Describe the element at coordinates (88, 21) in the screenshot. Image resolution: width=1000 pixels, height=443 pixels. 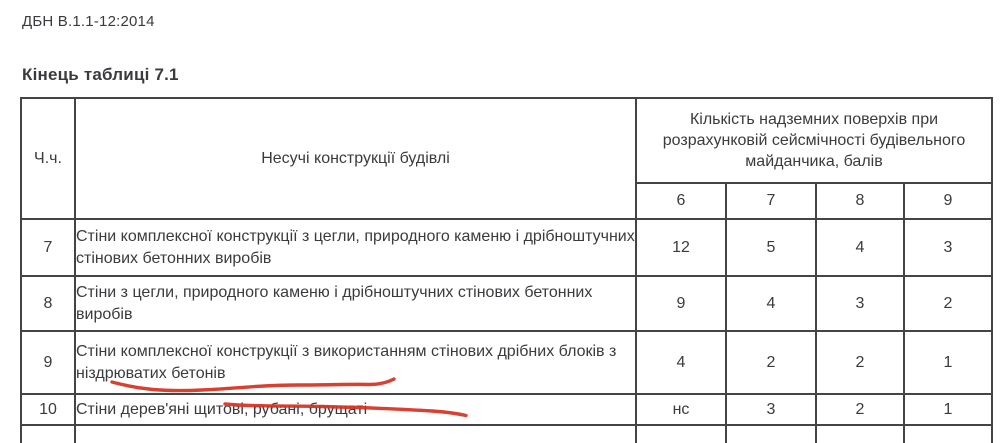
I see `doc-code: ДБН В.1.1-12:2014` at that location.